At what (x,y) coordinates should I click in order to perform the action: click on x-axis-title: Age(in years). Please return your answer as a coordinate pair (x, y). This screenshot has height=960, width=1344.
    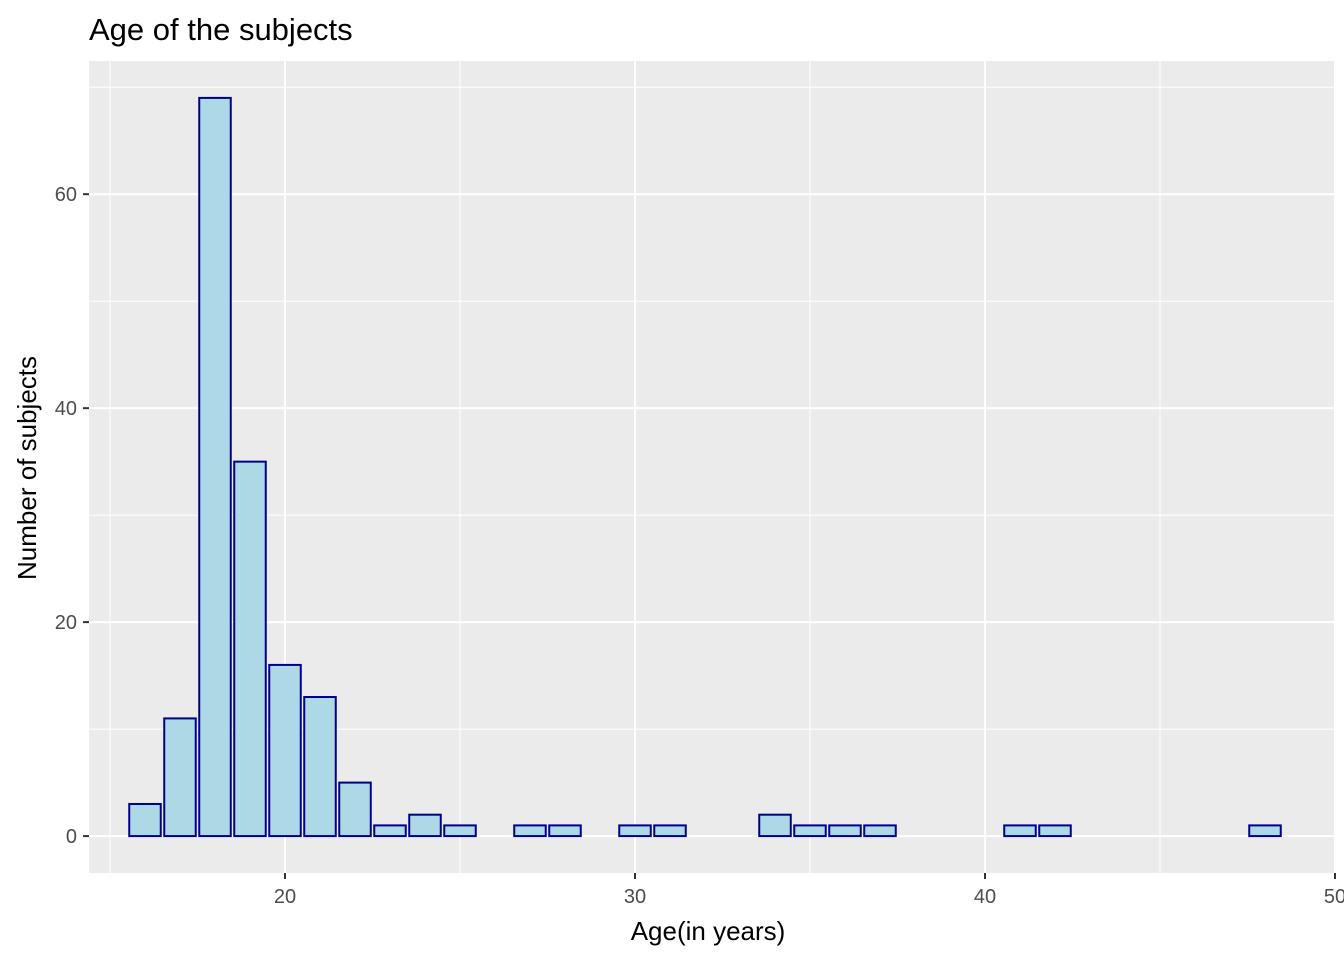
    Looking at the image, I should click on (708, 931).